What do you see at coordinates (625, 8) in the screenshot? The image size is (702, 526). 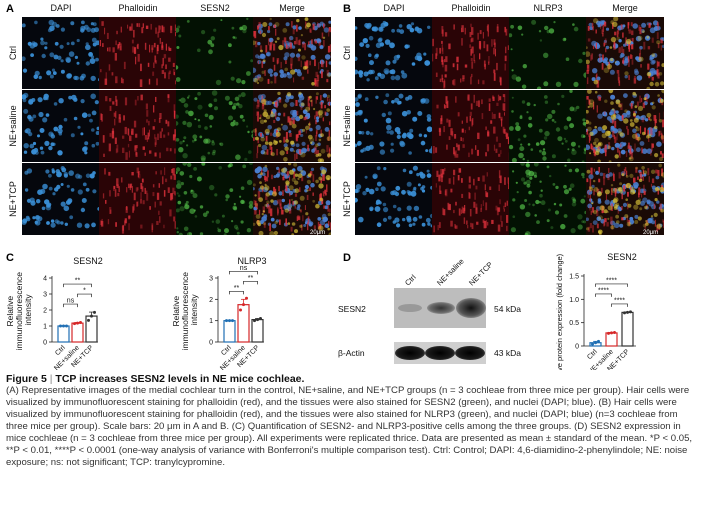 I see `panel-b-col-merge: Merge` at bounding box center [625, 8].